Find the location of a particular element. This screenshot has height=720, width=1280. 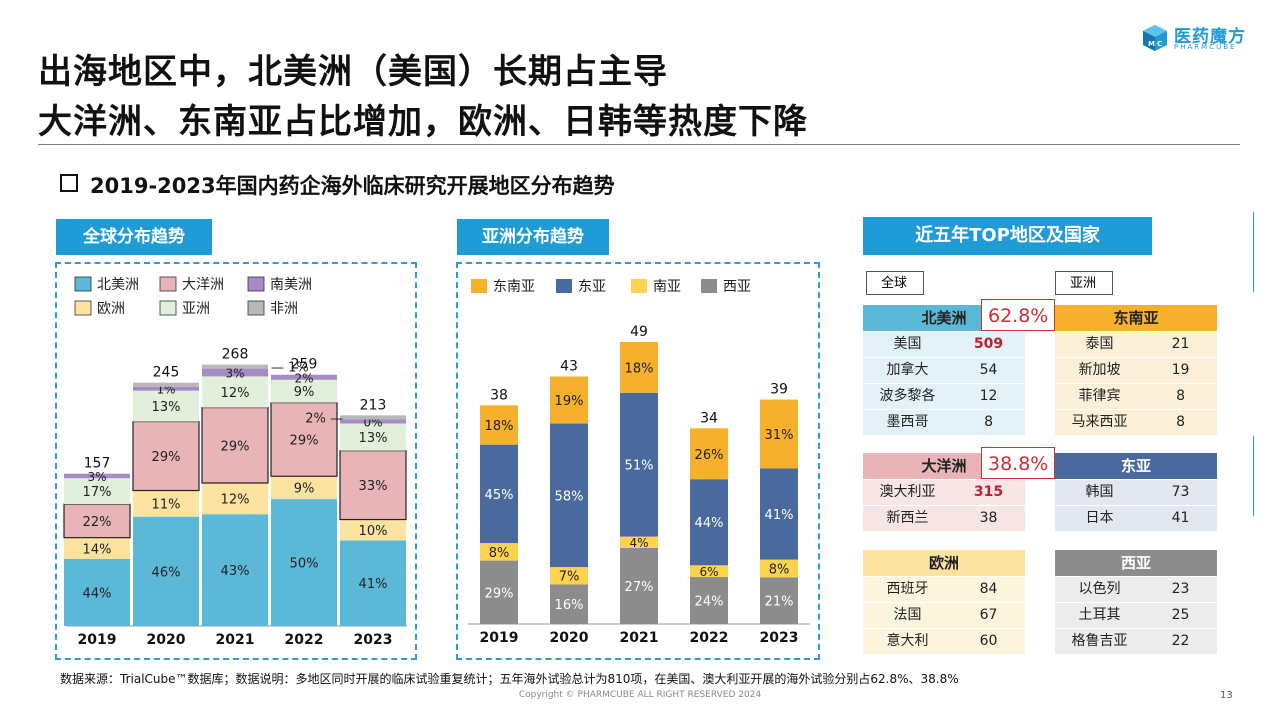

trial-count: 23 is located at coordinates (1180, 589).